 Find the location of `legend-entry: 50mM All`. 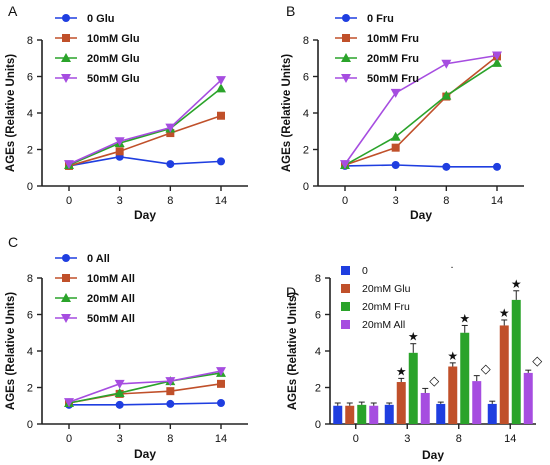

legend-entry: 50mM All is located at coordinates (95, 319).